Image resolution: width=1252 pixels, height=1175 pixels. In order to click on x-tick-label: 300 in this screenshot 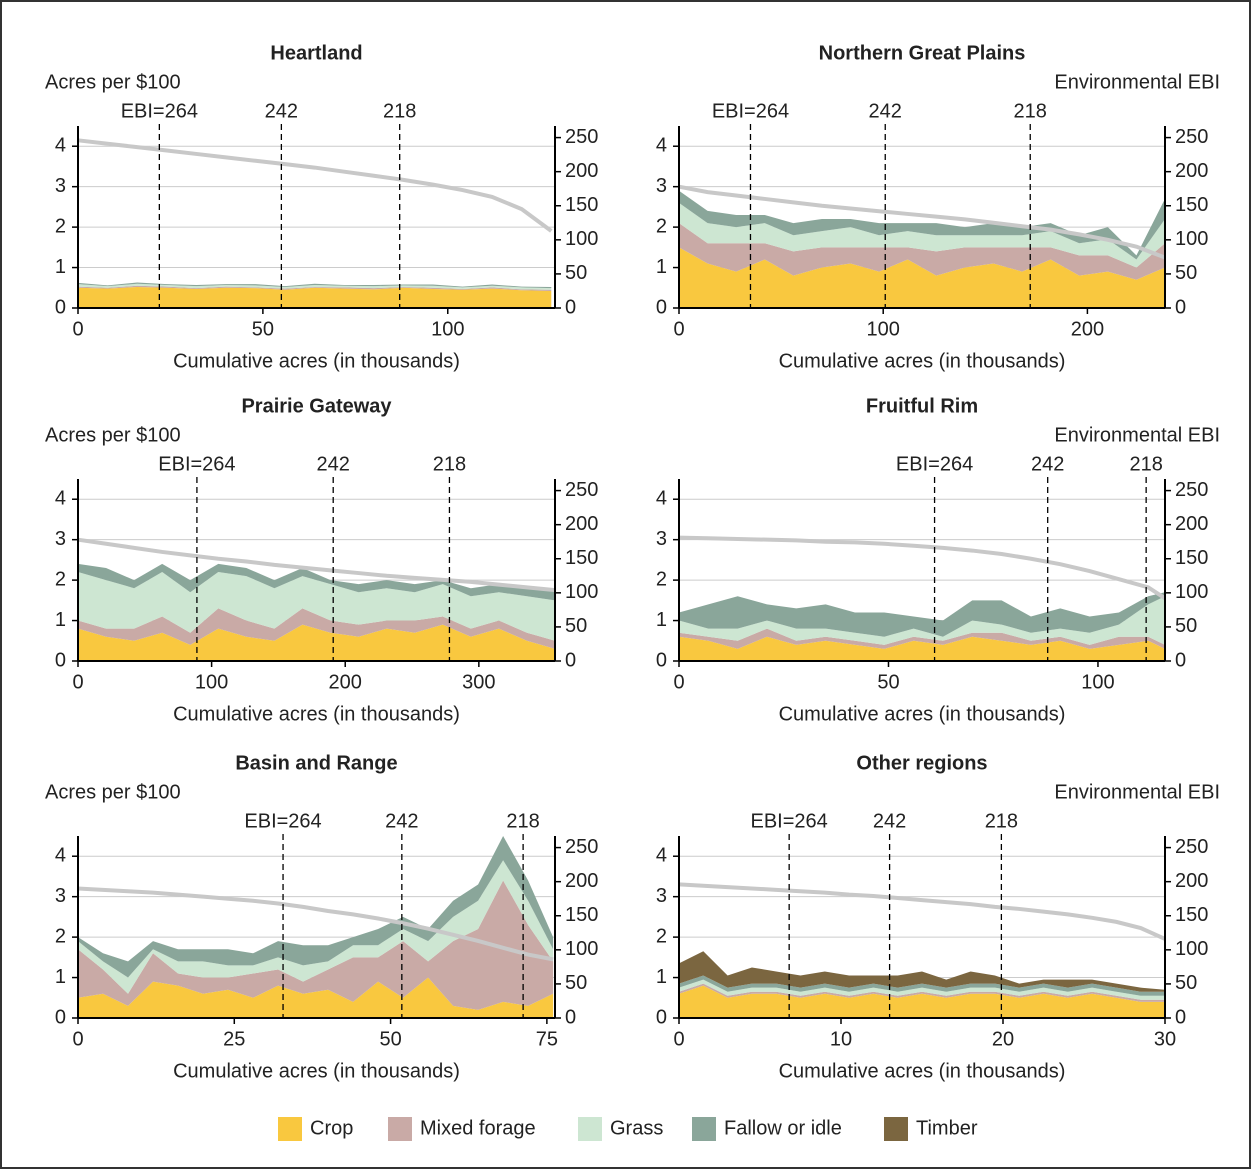, I will do `click(478, 682)`.